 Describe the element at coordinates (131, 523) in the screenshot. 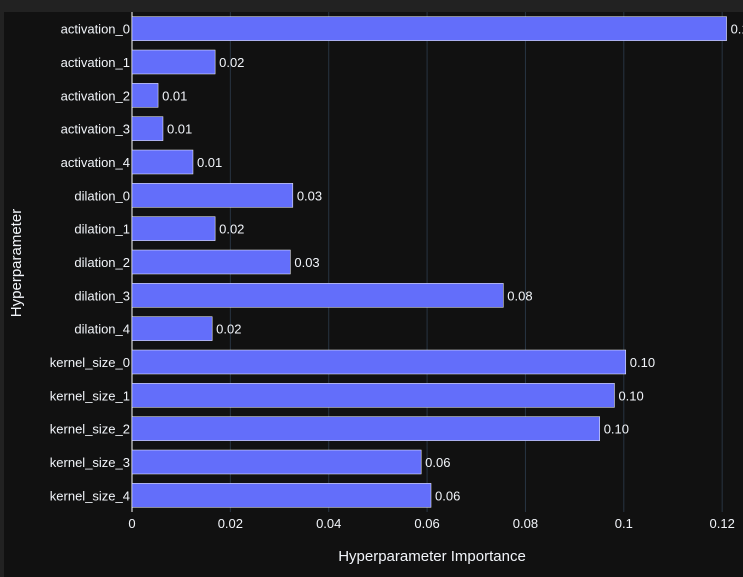

I see `x-tick-label: 0` at that location.